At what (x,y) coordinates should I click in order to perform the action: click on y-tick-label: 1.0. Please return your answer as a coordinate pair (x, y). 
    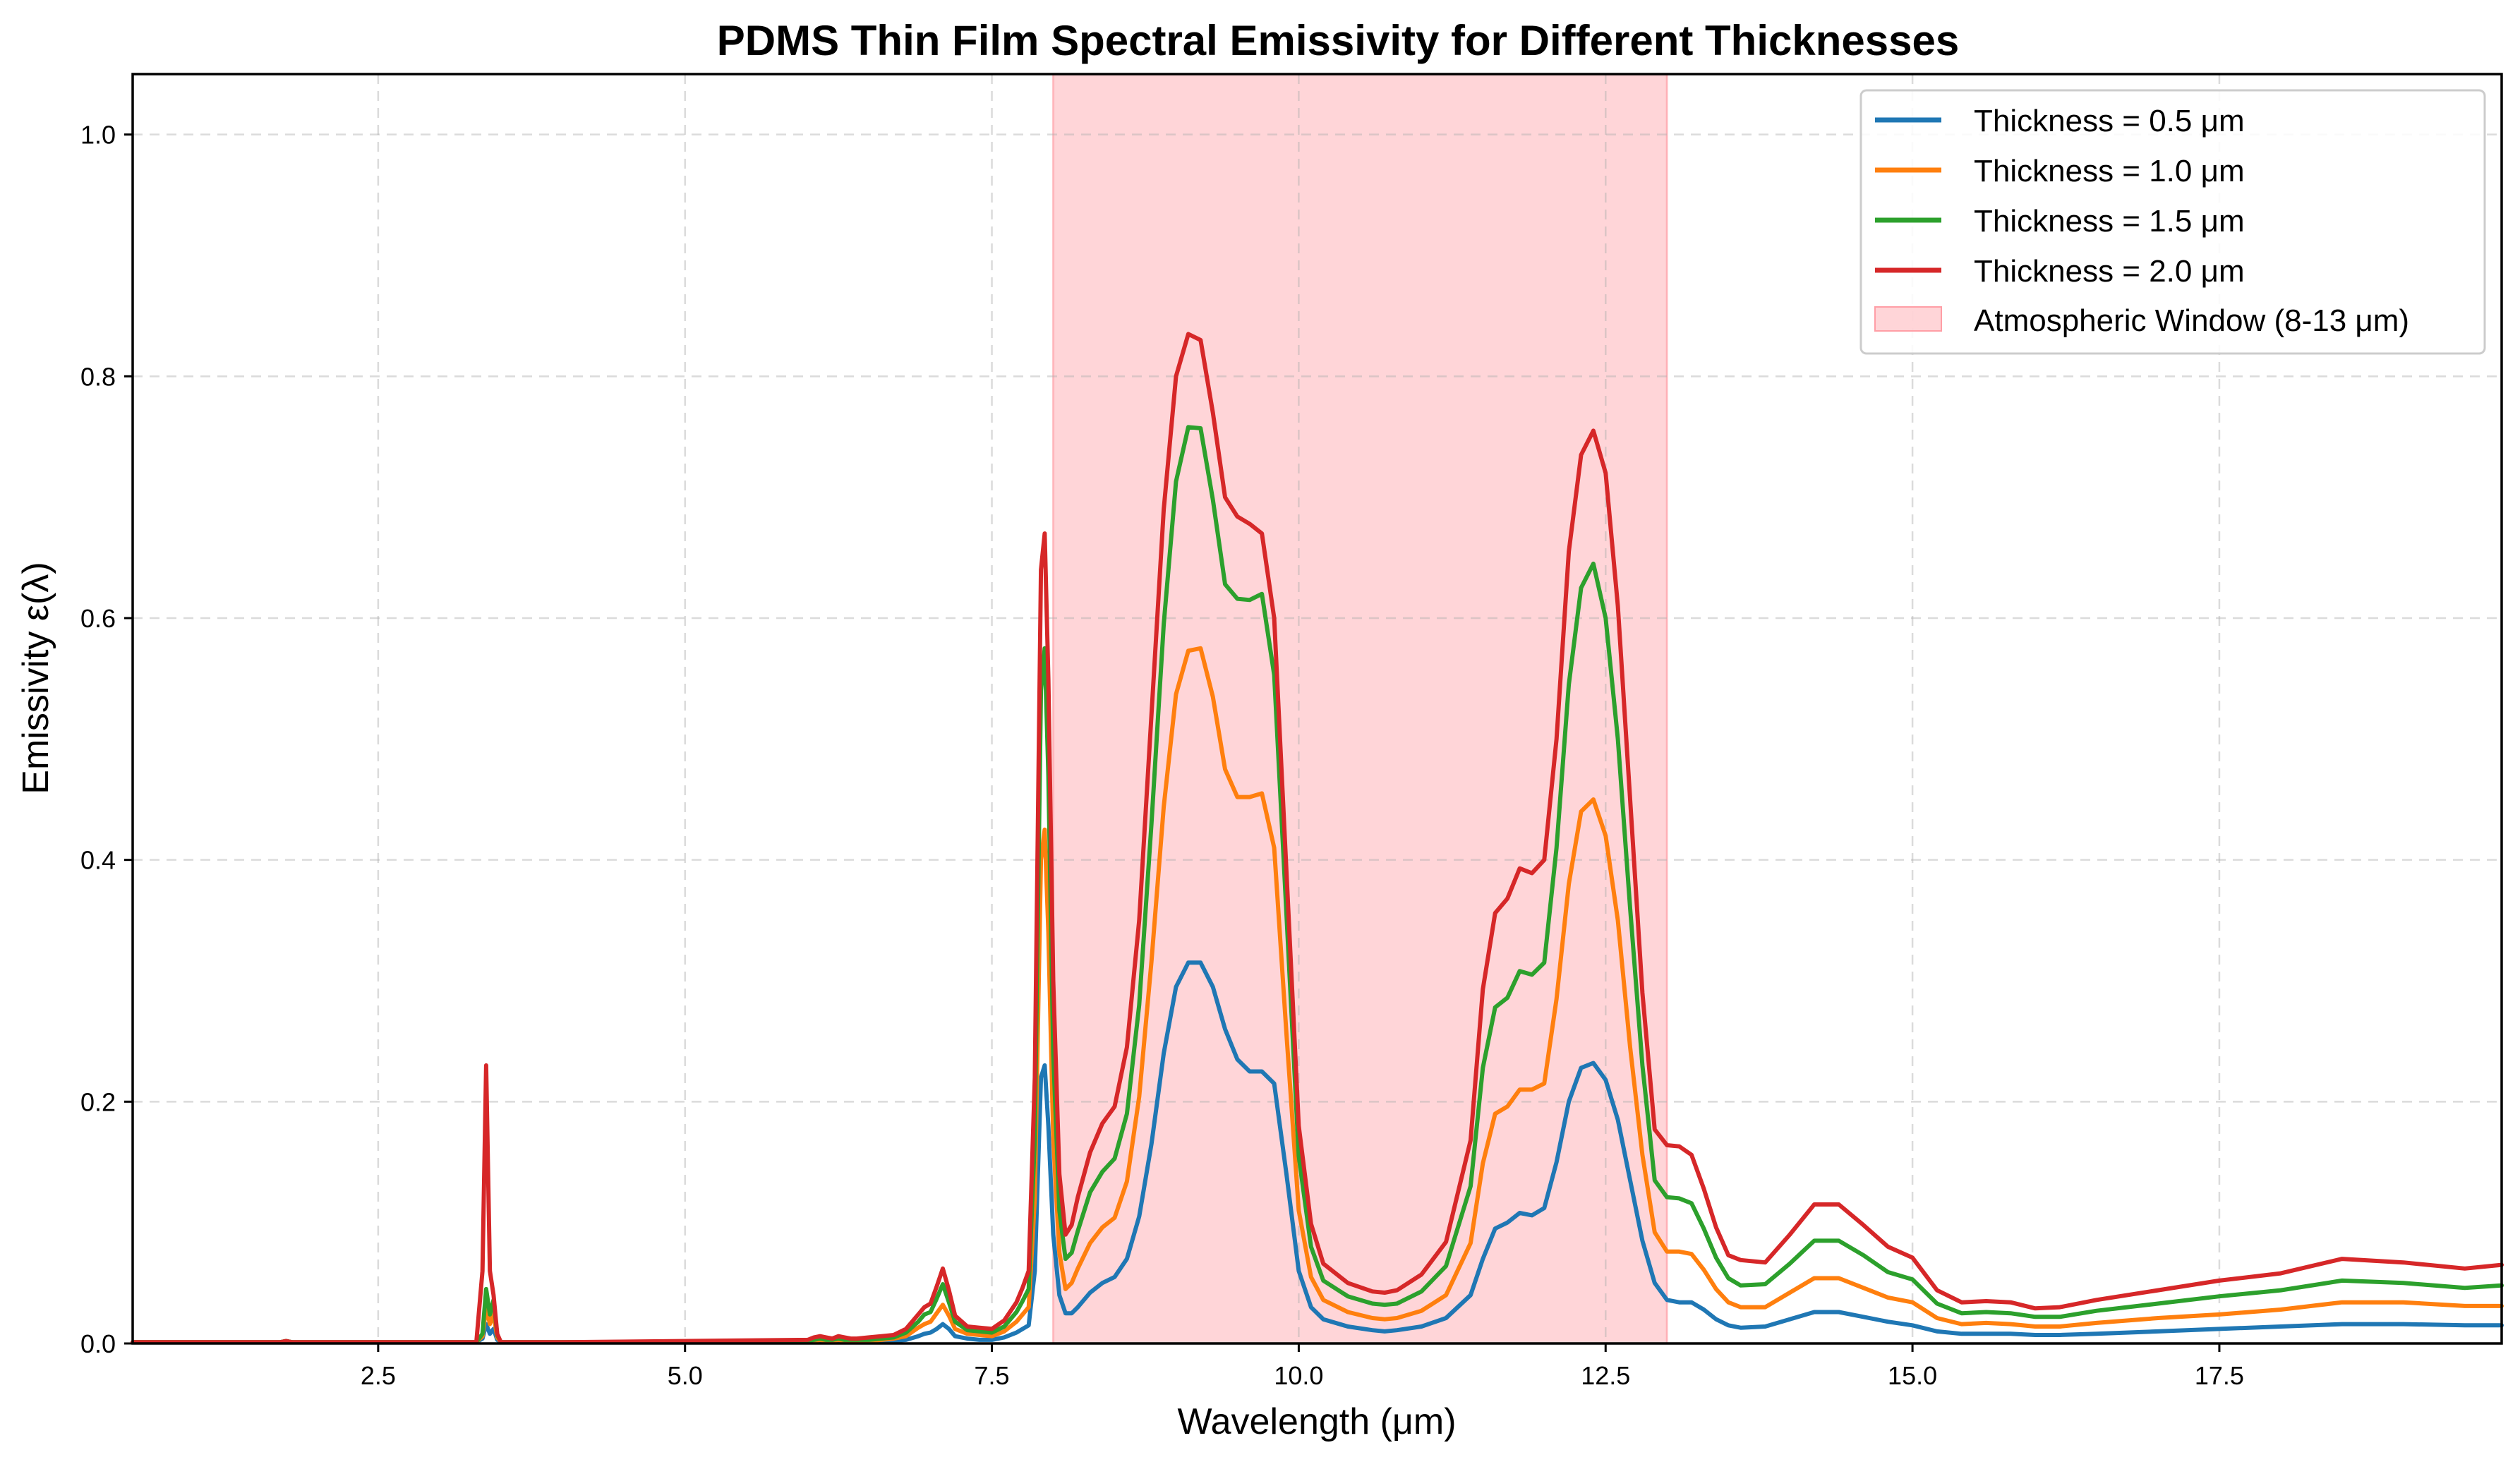
    Looking at the image, I should click on (98, 135).